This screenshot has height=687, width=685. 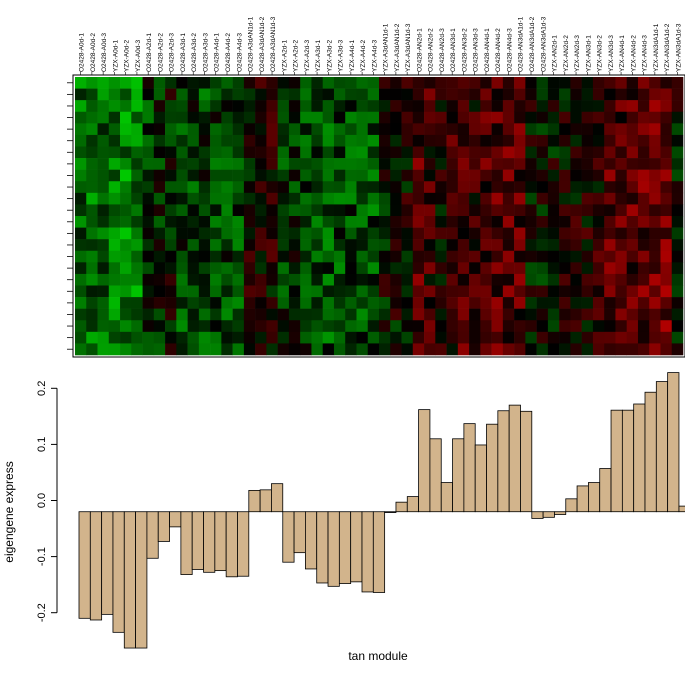 What do you see at coordinates (543, 44) in the screenshot?
I see `column-label: O2428-AN3dA1d-3` at bounding box center [543, 44].